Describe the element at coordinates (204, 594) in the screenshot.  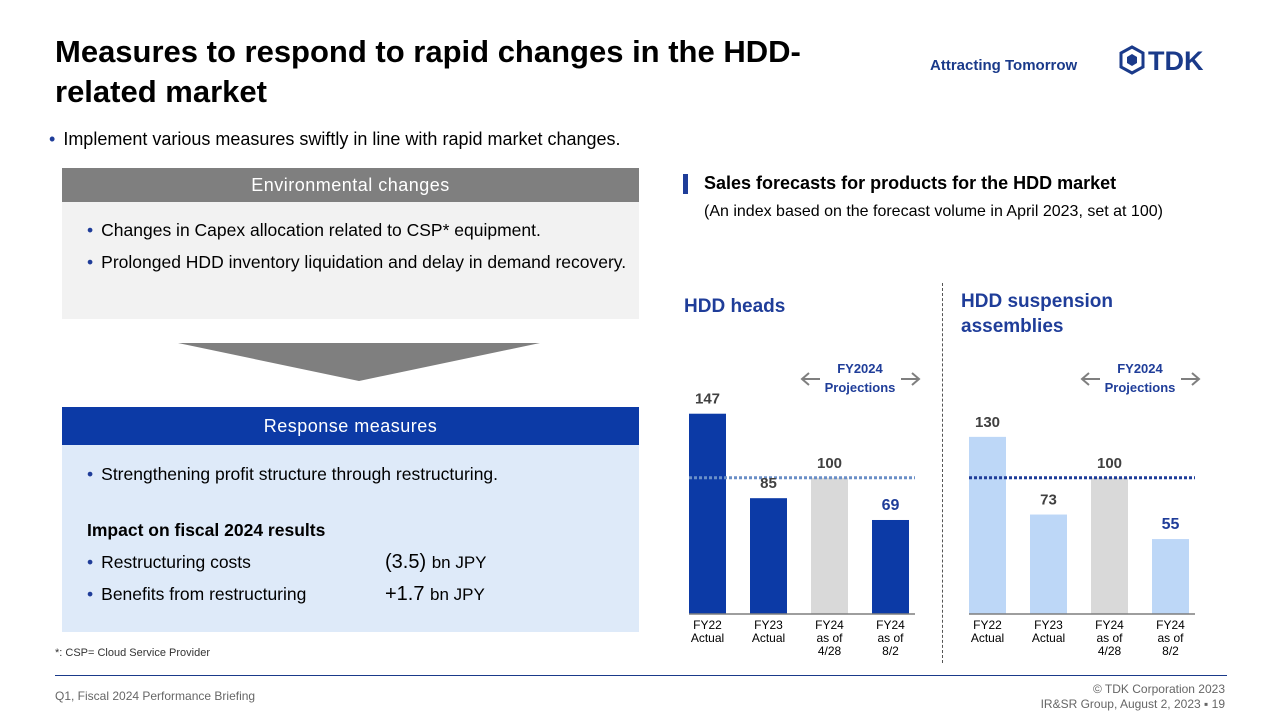
I see `impact-row-label-text: Benefits from restructuring` at that location.